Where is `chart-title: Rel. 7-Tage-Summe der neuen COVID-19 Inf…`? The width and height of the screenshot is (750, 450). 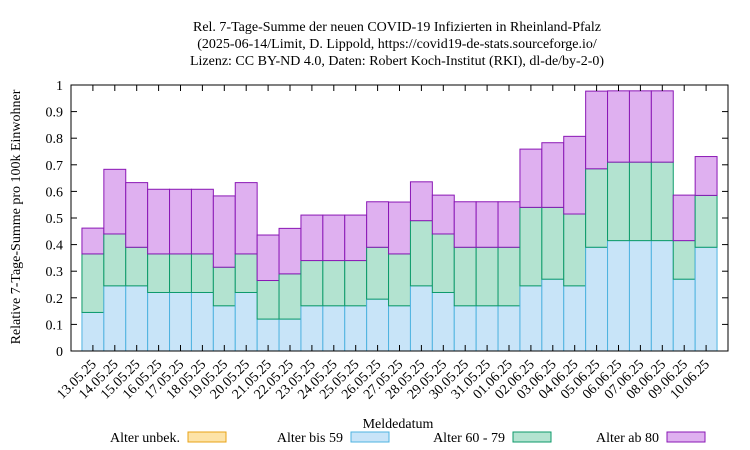
chart-title: Rel. 7-Tage-Summe der neuen COVID-19 Inf… is located at coordinates (397, 44).